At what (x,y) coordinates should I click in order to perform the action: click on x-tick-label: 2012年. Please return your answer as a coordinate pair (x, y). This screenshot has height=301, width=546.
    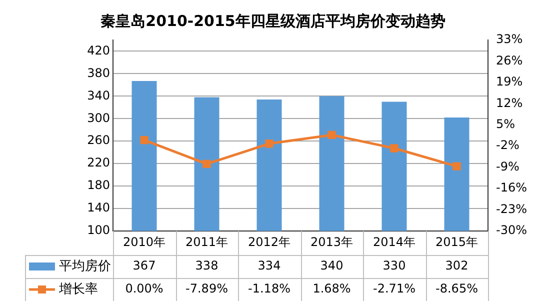
    Looking at the image, I should click on (269, 242).